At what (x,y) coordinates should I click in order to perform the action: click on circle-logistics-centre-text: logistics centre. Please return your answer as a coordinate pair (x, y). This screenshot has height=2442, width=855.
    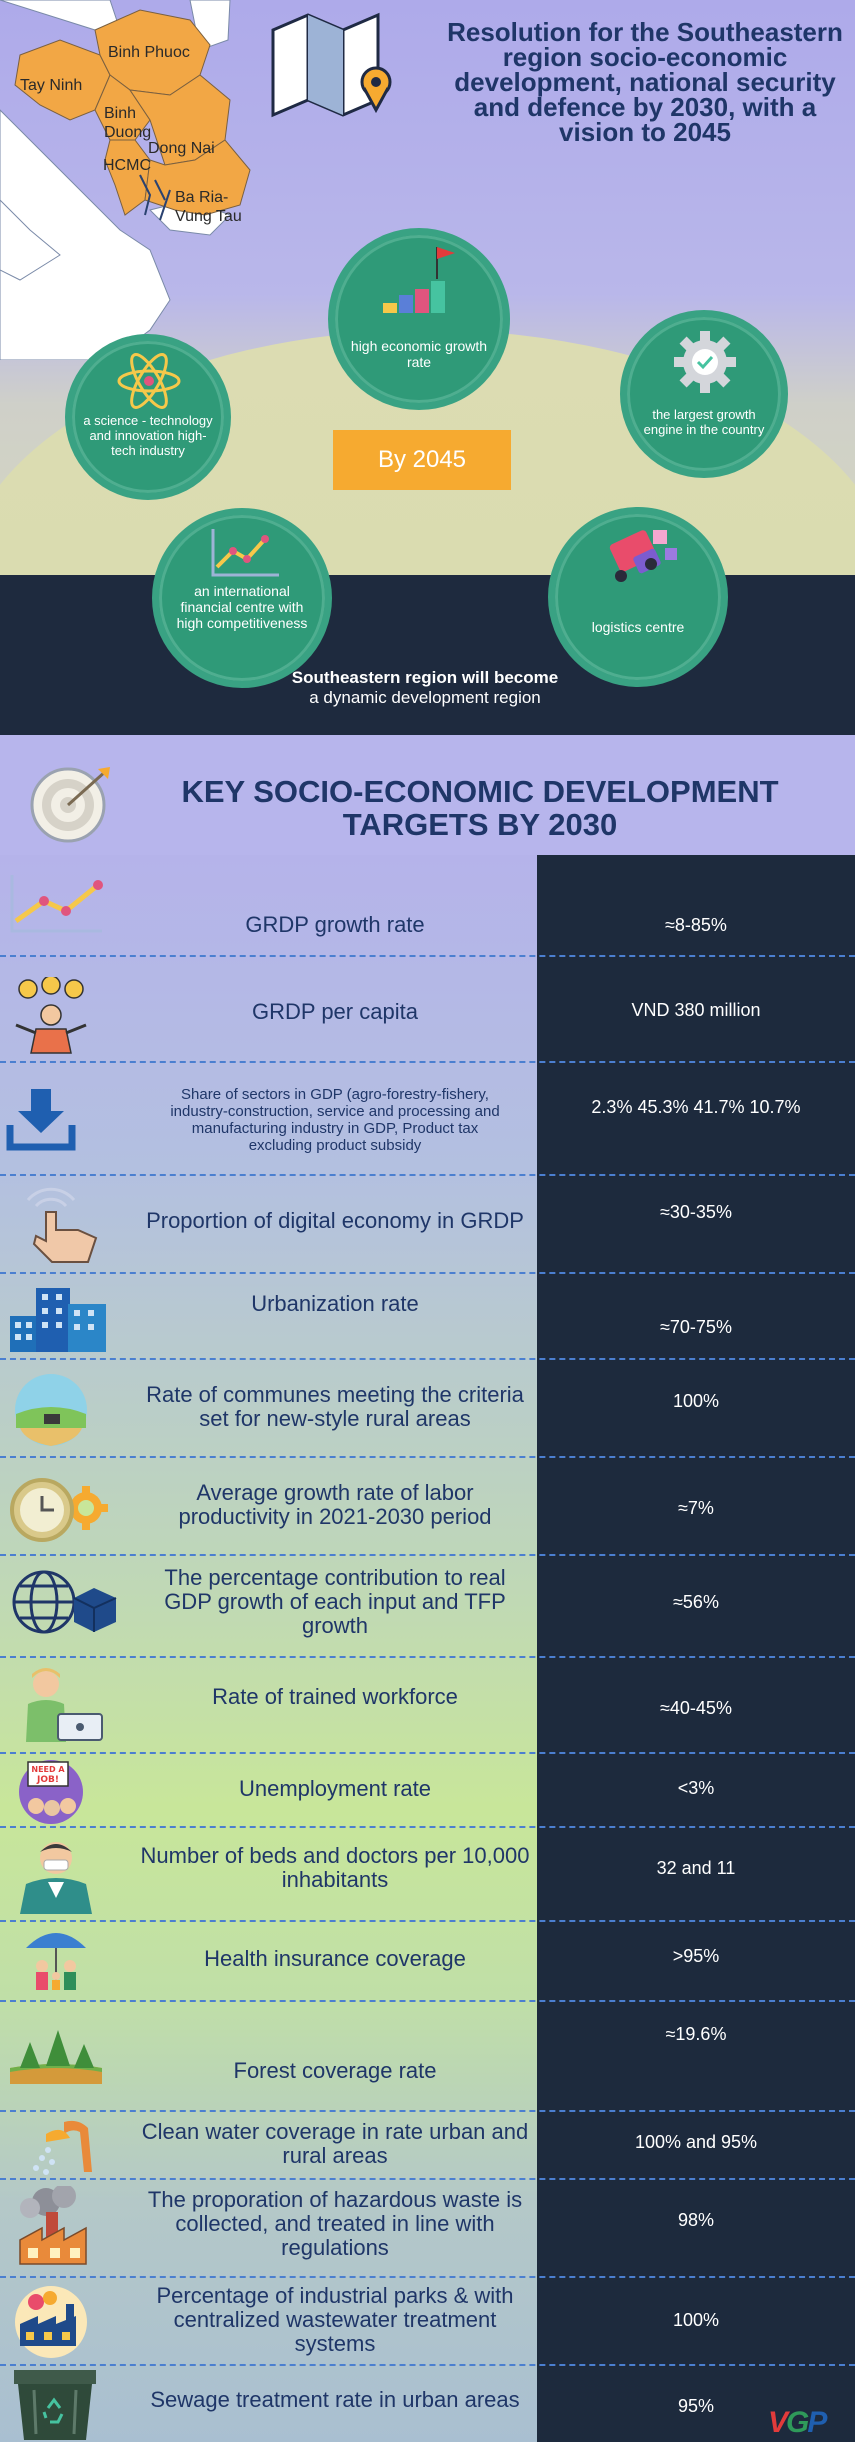
    Looking at the image, I should click on (638, 627).